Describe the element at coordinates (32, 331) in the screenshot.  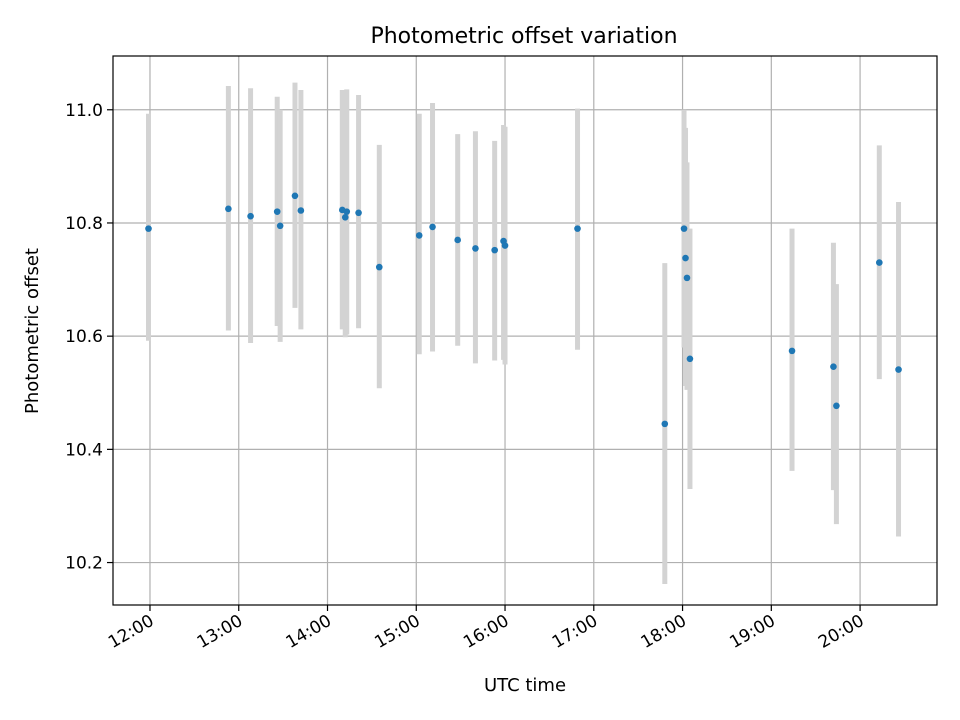
I see `y-axis-label: Photometric offset` at that location.